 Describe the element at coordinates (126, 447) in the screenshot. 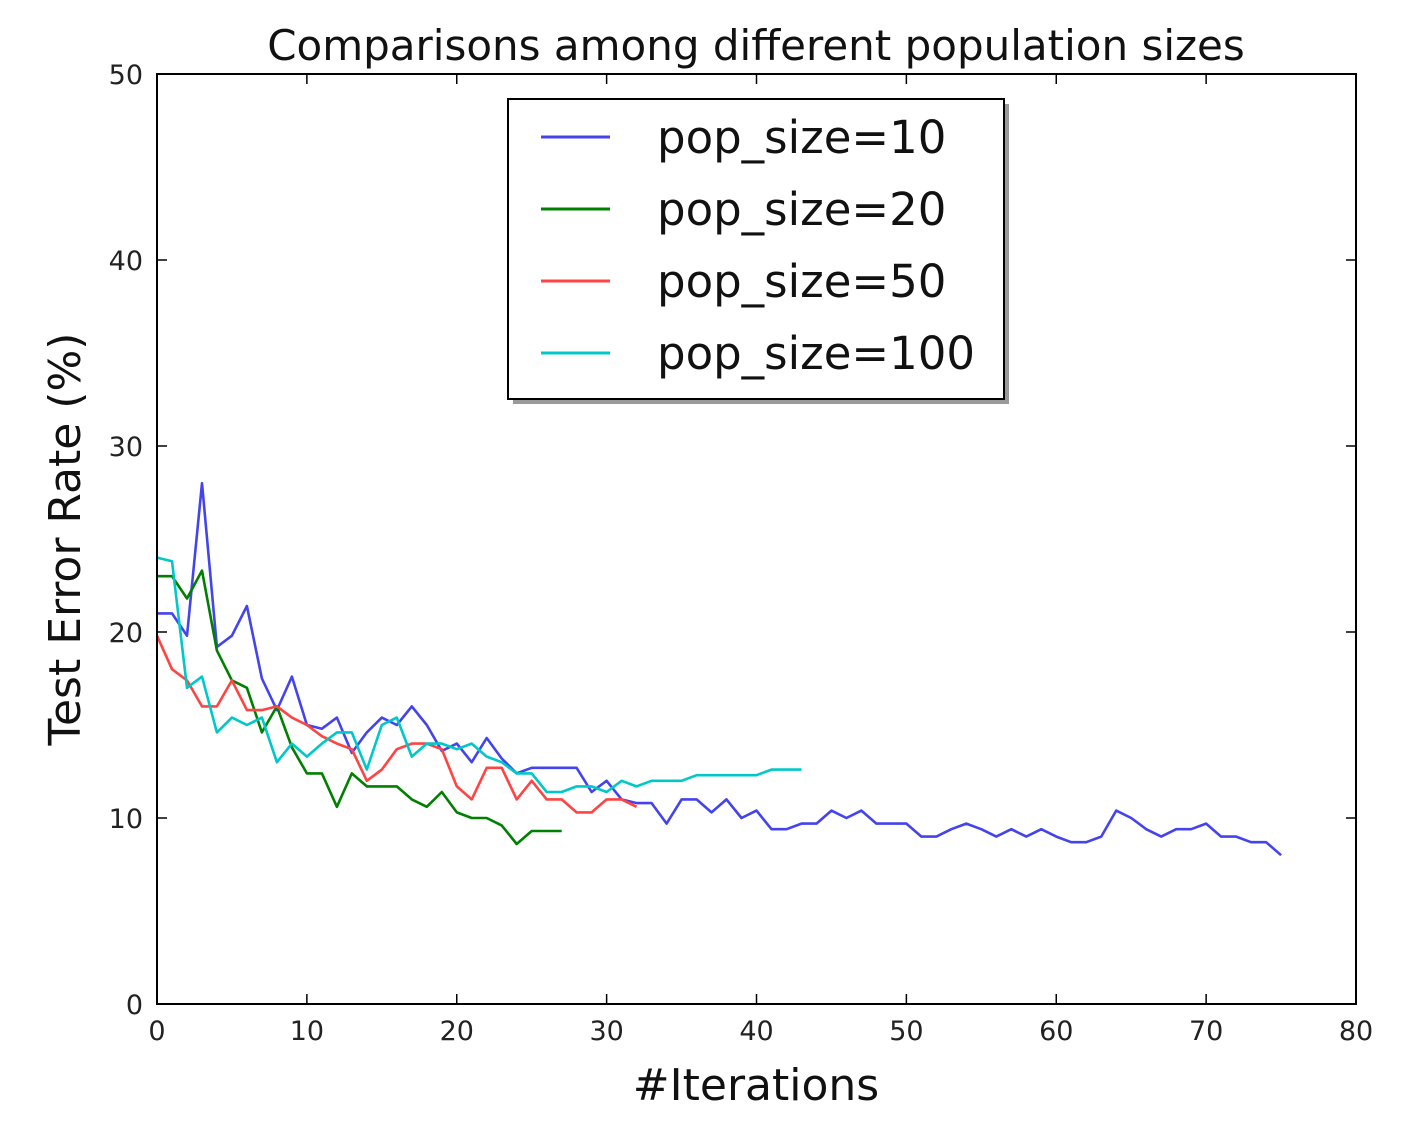

I see `y-tick-label: 30` at that location.